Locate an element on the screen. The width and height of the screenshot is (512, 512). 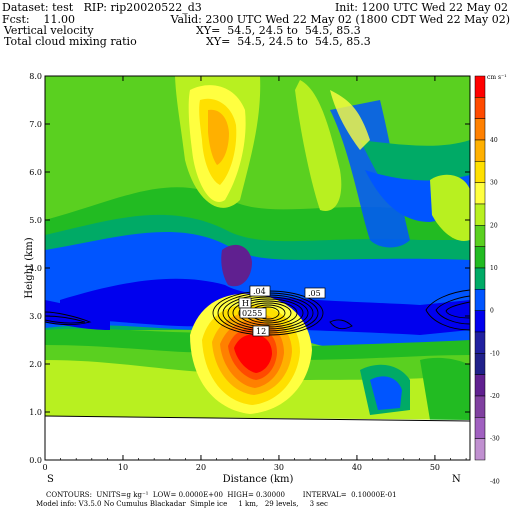
x-end-label-north: N is located at coordinates (456, 479).